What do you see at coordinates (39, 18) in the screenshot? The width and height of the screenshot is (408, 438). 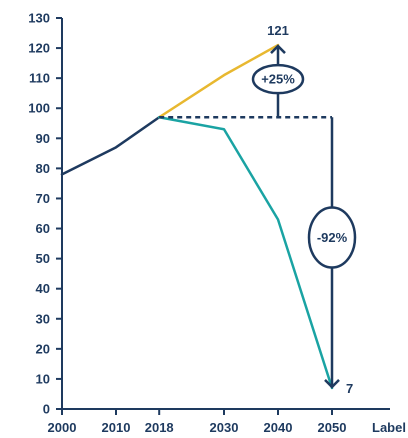 I see `y-tick-label: 130` at bounding box center [39, 18].